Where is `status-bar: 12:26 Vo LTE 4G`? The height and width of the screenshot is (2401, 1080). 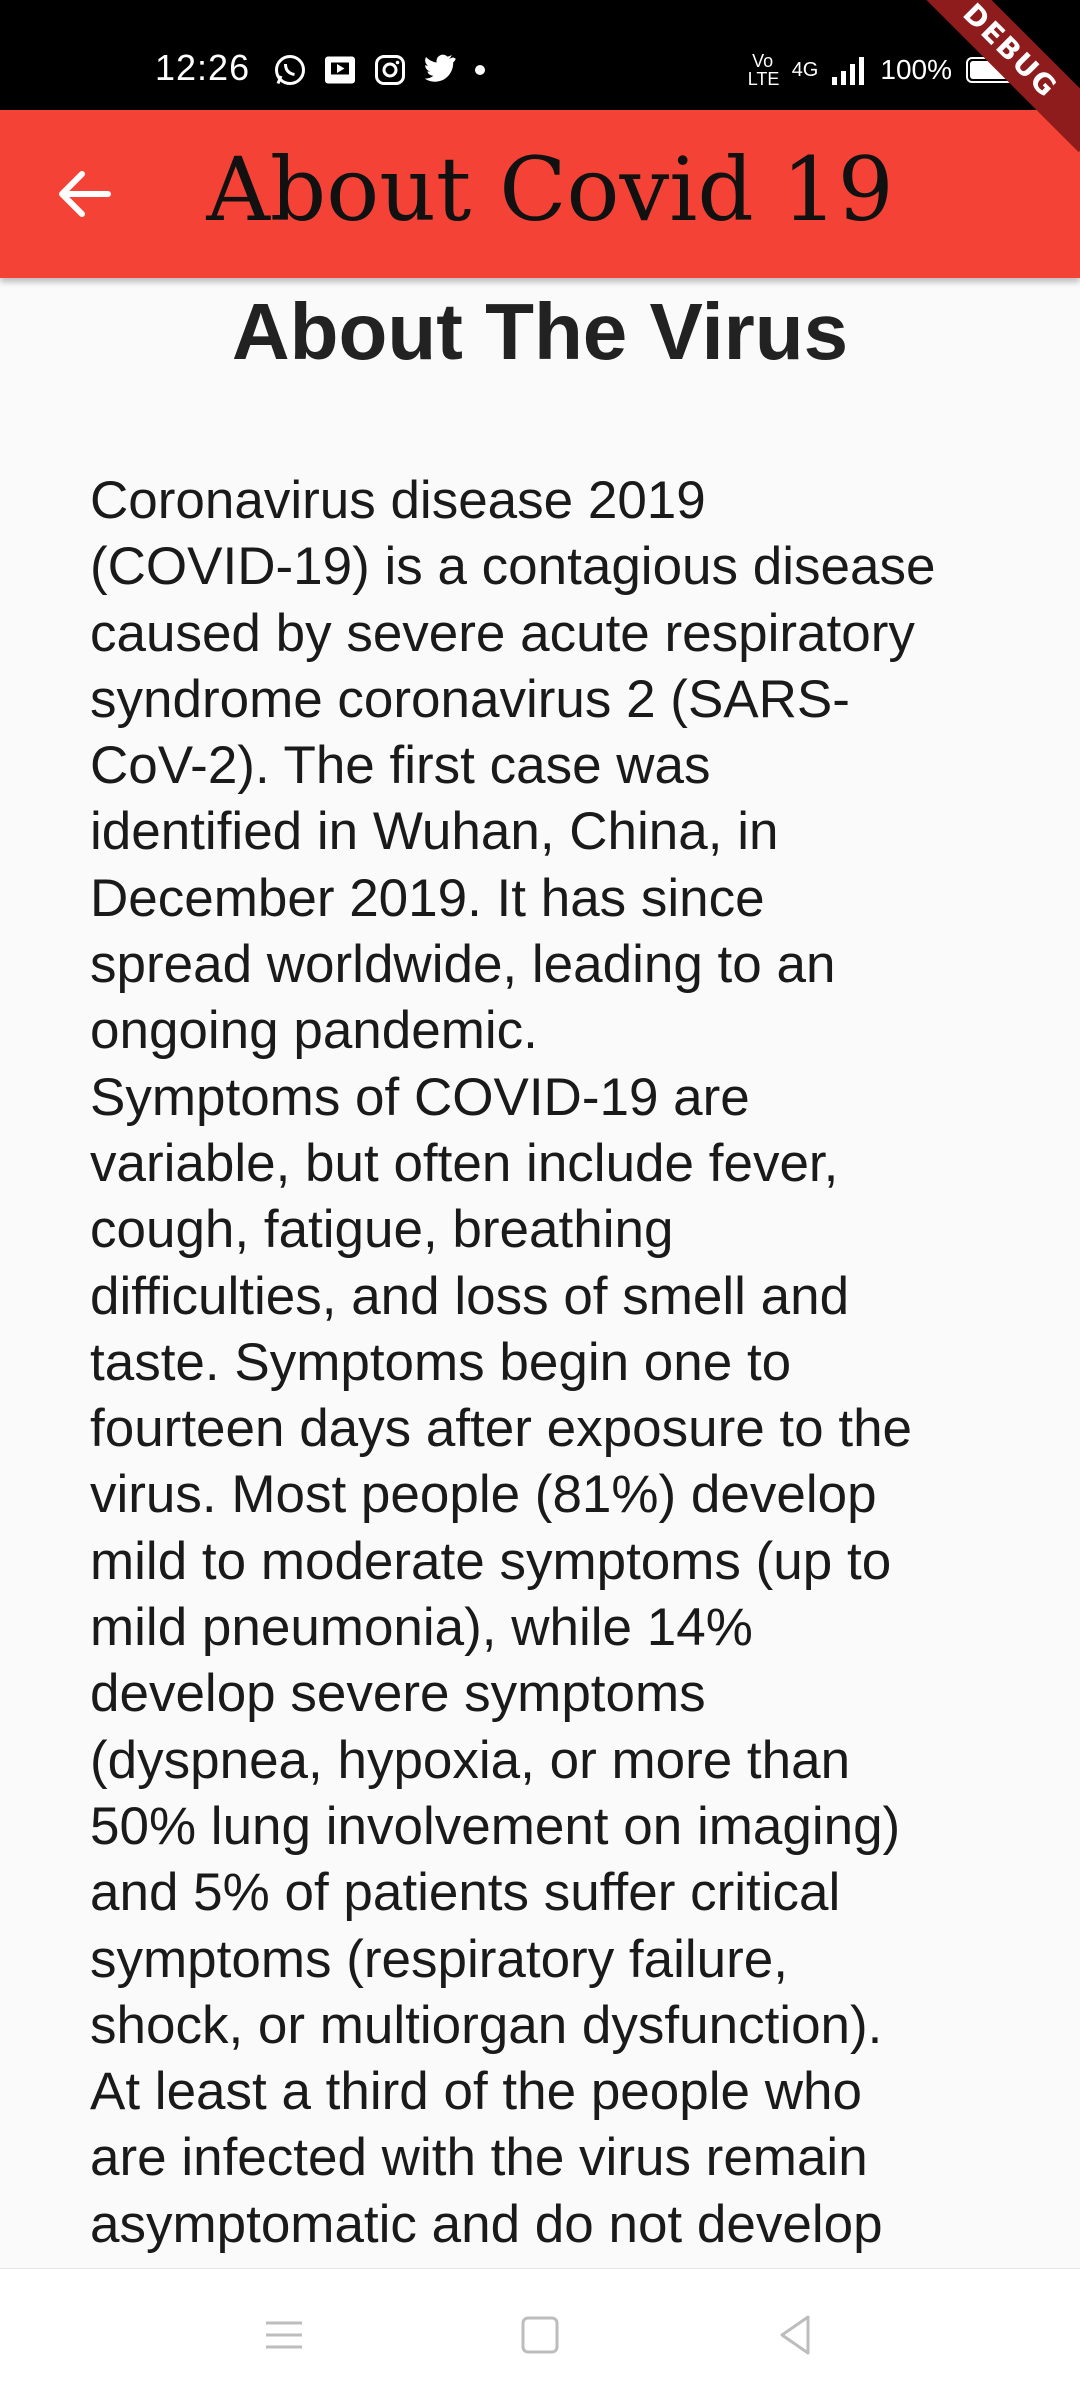 status-bar: 12:26 Vo LTE 4G is located at coordinates (540, 55).